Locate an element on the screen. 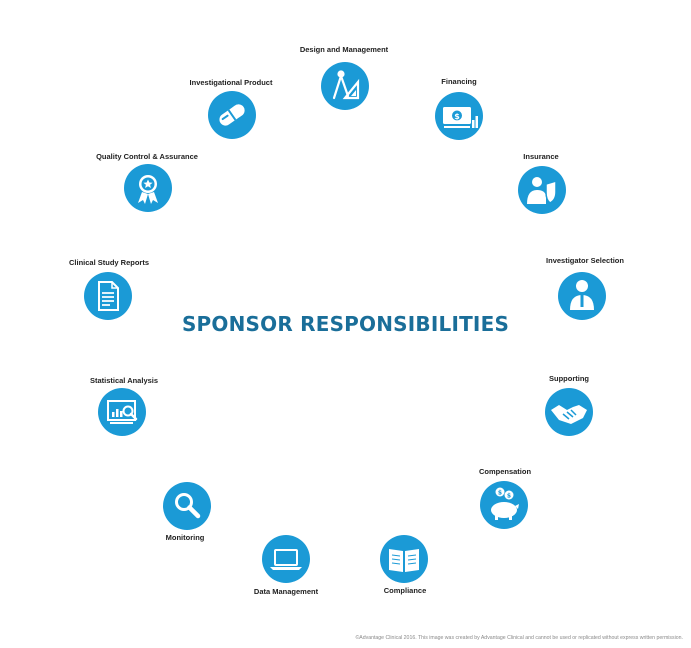  open-book-icon is located at coordinates (404, 560).